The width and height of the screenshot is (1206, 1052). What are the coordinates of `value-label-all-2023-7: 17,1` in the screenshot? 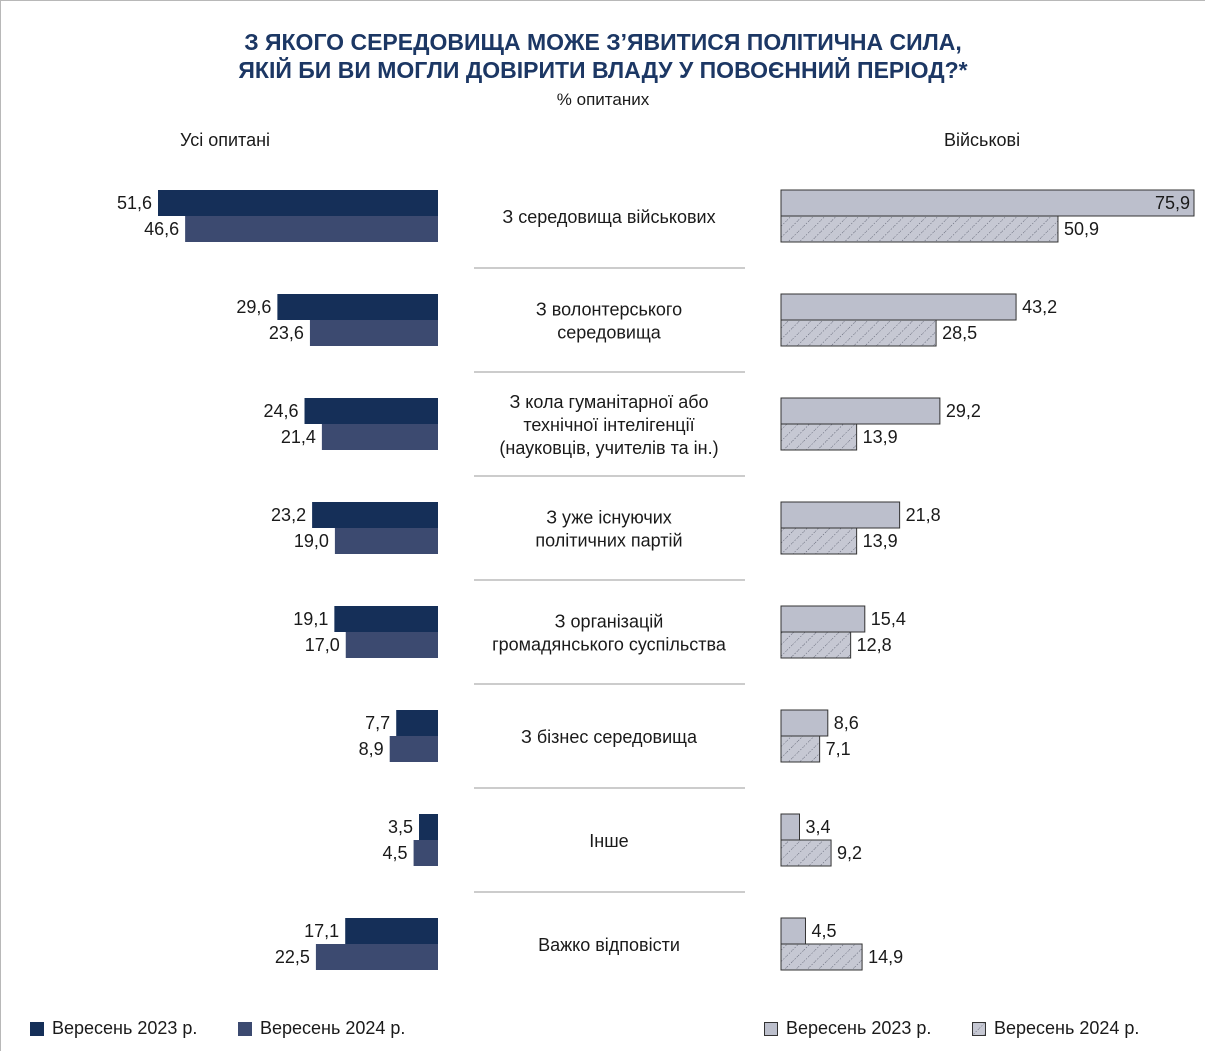 It's located at (321, 931).